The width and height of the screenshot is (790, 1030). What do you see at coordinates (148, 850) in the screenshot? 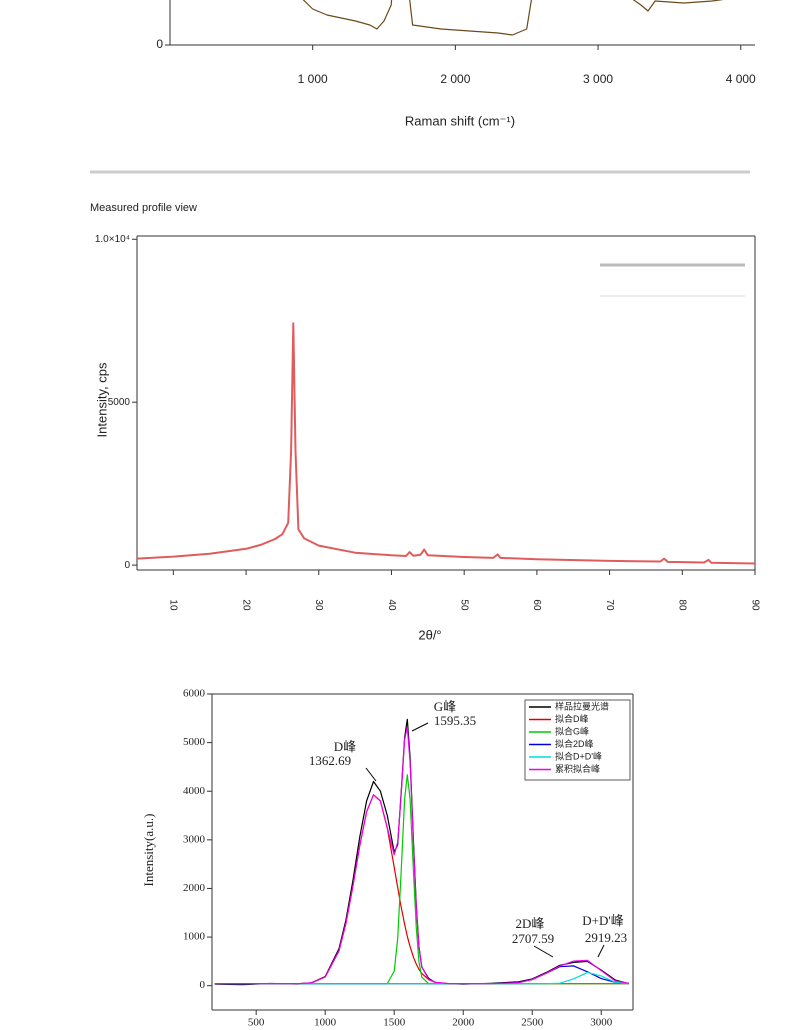
I see `y-axis-label: Intensity(a.u.)` at bounding box center [148, 850].